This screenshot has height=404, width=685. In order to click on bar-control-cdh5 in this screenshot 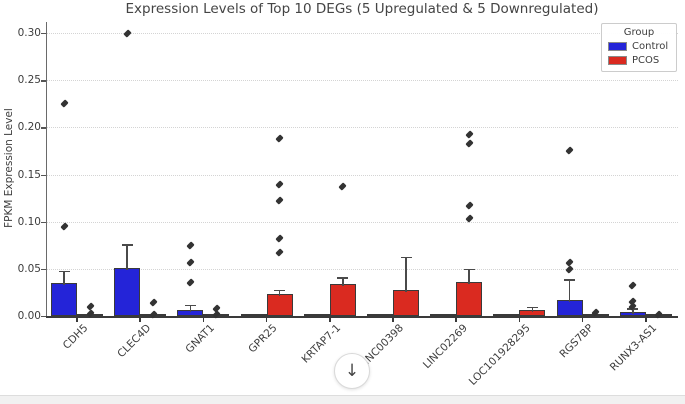, I will do `click(64, 299)`.